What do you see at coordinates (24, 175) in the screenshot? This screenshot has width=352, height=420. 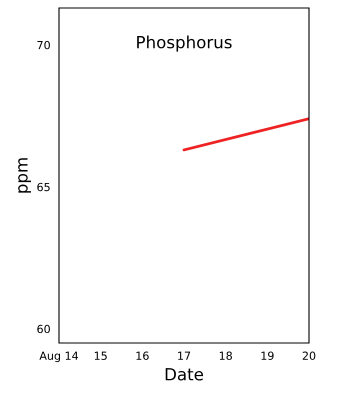 I see `y-axis-title: ppm` at bounding box center [24, 175].